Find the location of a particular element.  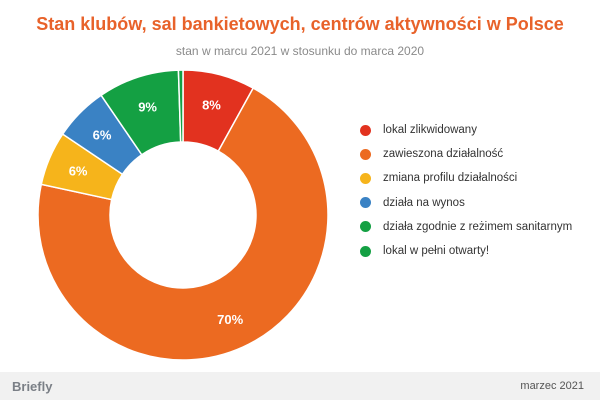

data-label-3: 6% is located at coordinates (102, 135).